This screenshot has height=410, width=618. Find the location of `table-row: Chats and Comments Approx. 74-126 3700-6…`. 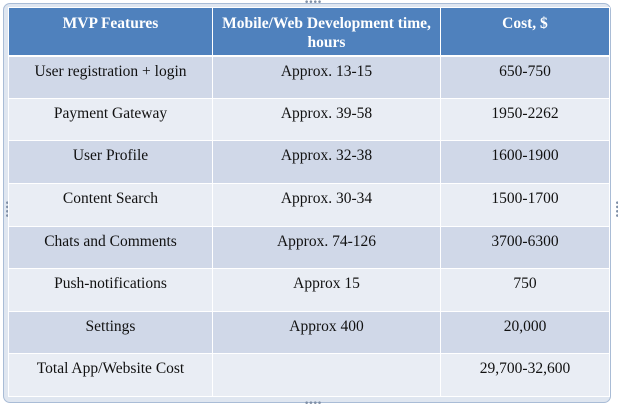

table-row: Chats and Comments Approx. 74-126 3700-6… is located at coordinates (309, 247).